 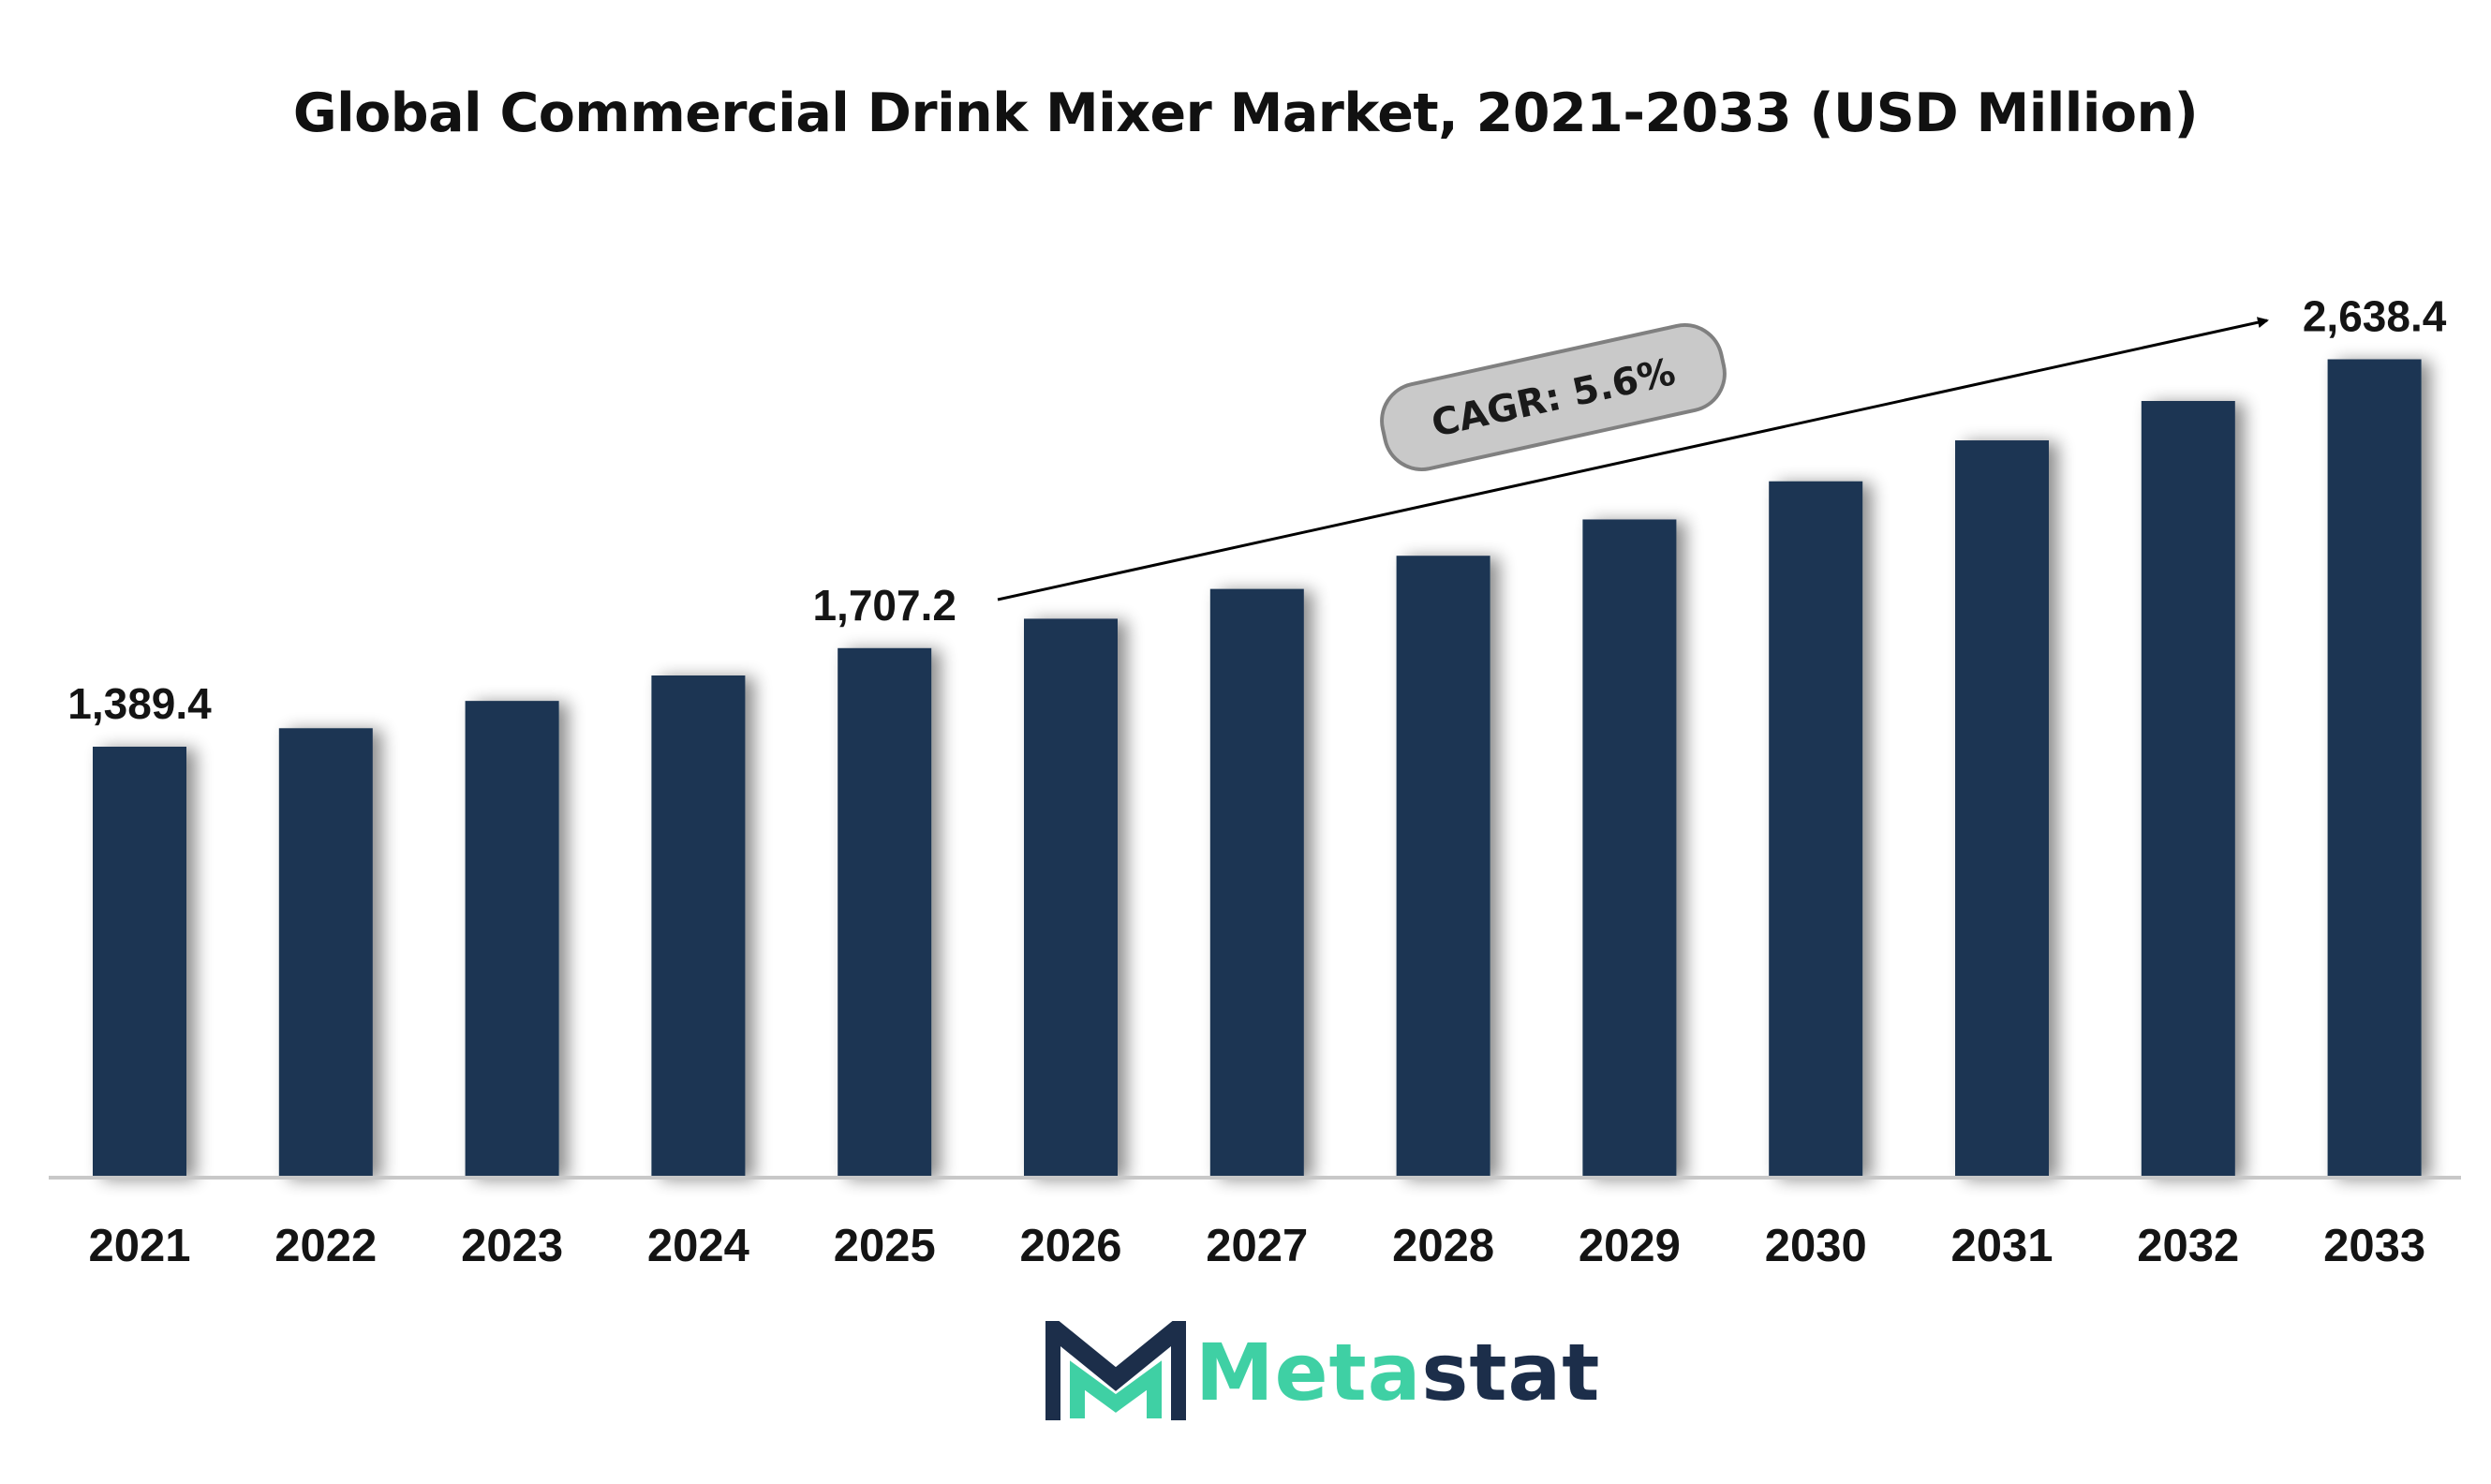 I want to click on x-tick-2027: 2027, so click(x=1257, y=1246).